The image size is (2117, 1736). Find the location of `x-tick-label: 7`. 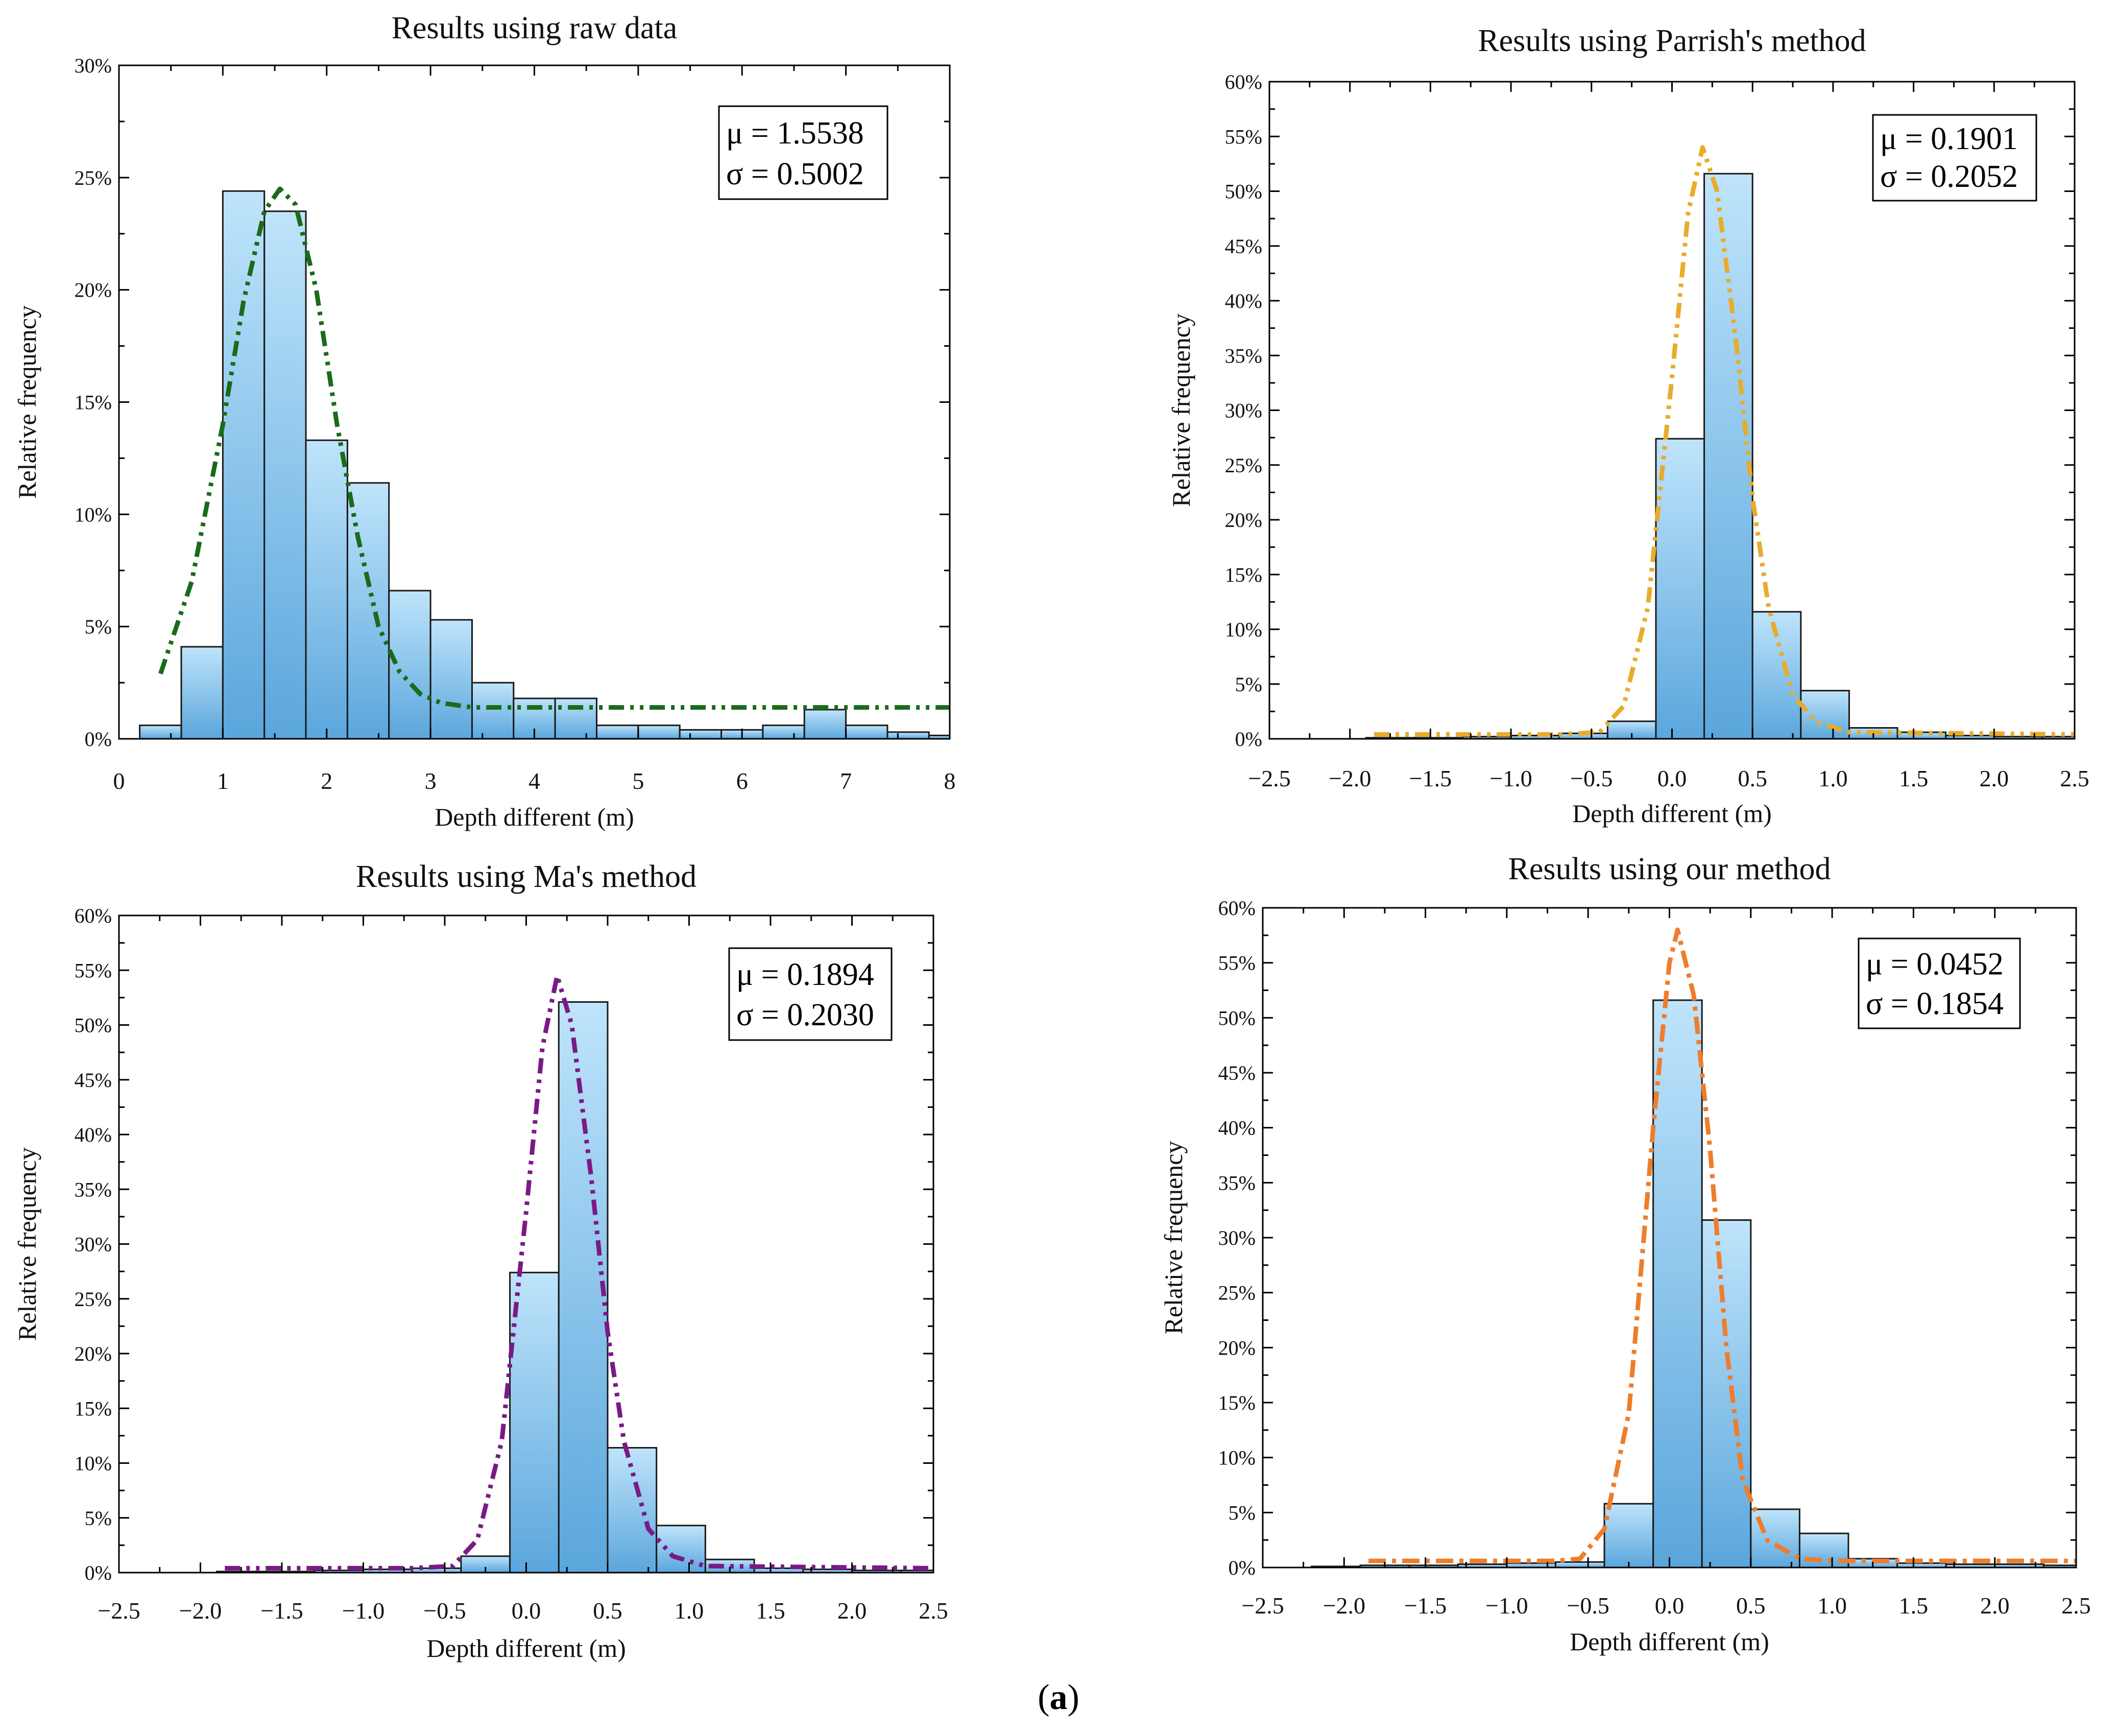

x-tick-label: 7 is located at coordinates (846, 781).